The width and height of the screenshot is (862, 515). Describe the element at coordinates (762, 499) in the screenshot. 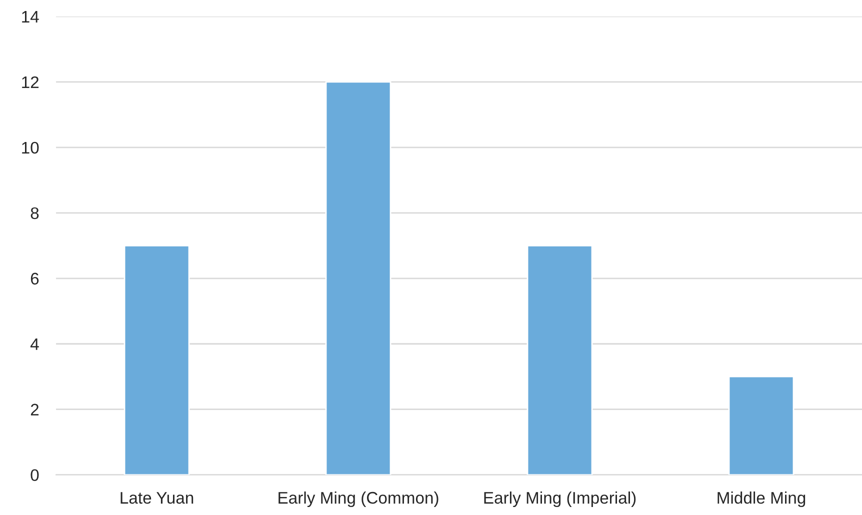

I see `x-tick-label: Middle Ming` at that location.